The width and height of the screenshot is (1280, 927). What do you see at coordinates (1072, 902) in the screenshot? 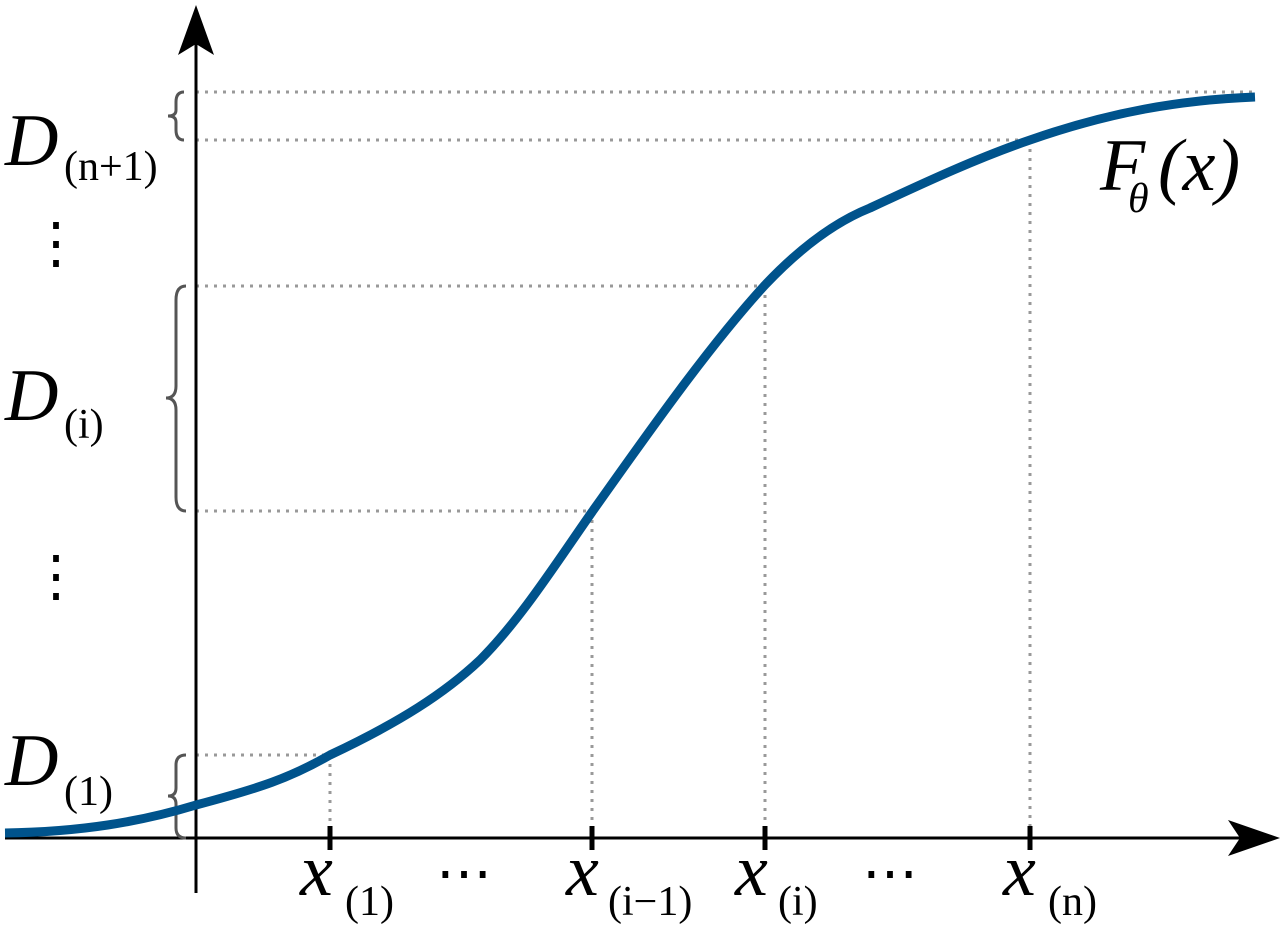
I see `label-sub: (n)` at bounding box center [1072, 902].